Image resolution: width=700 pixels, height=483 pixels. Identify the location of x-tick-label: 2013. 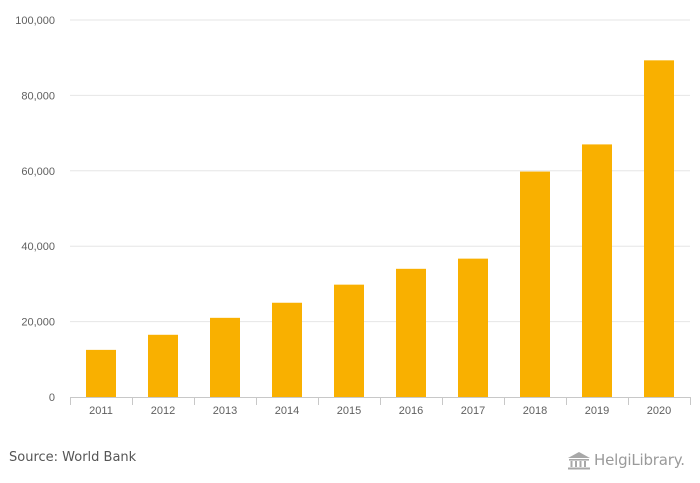
(225, 411).